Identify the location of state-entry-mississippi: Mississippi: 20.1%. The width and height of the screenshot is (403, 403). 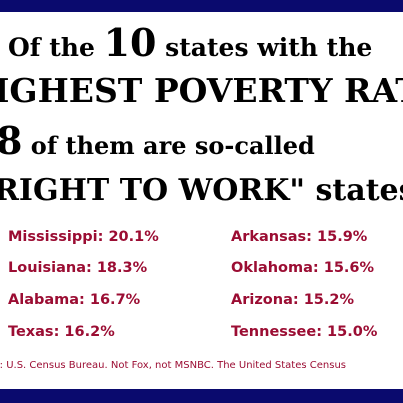
(83, 237).